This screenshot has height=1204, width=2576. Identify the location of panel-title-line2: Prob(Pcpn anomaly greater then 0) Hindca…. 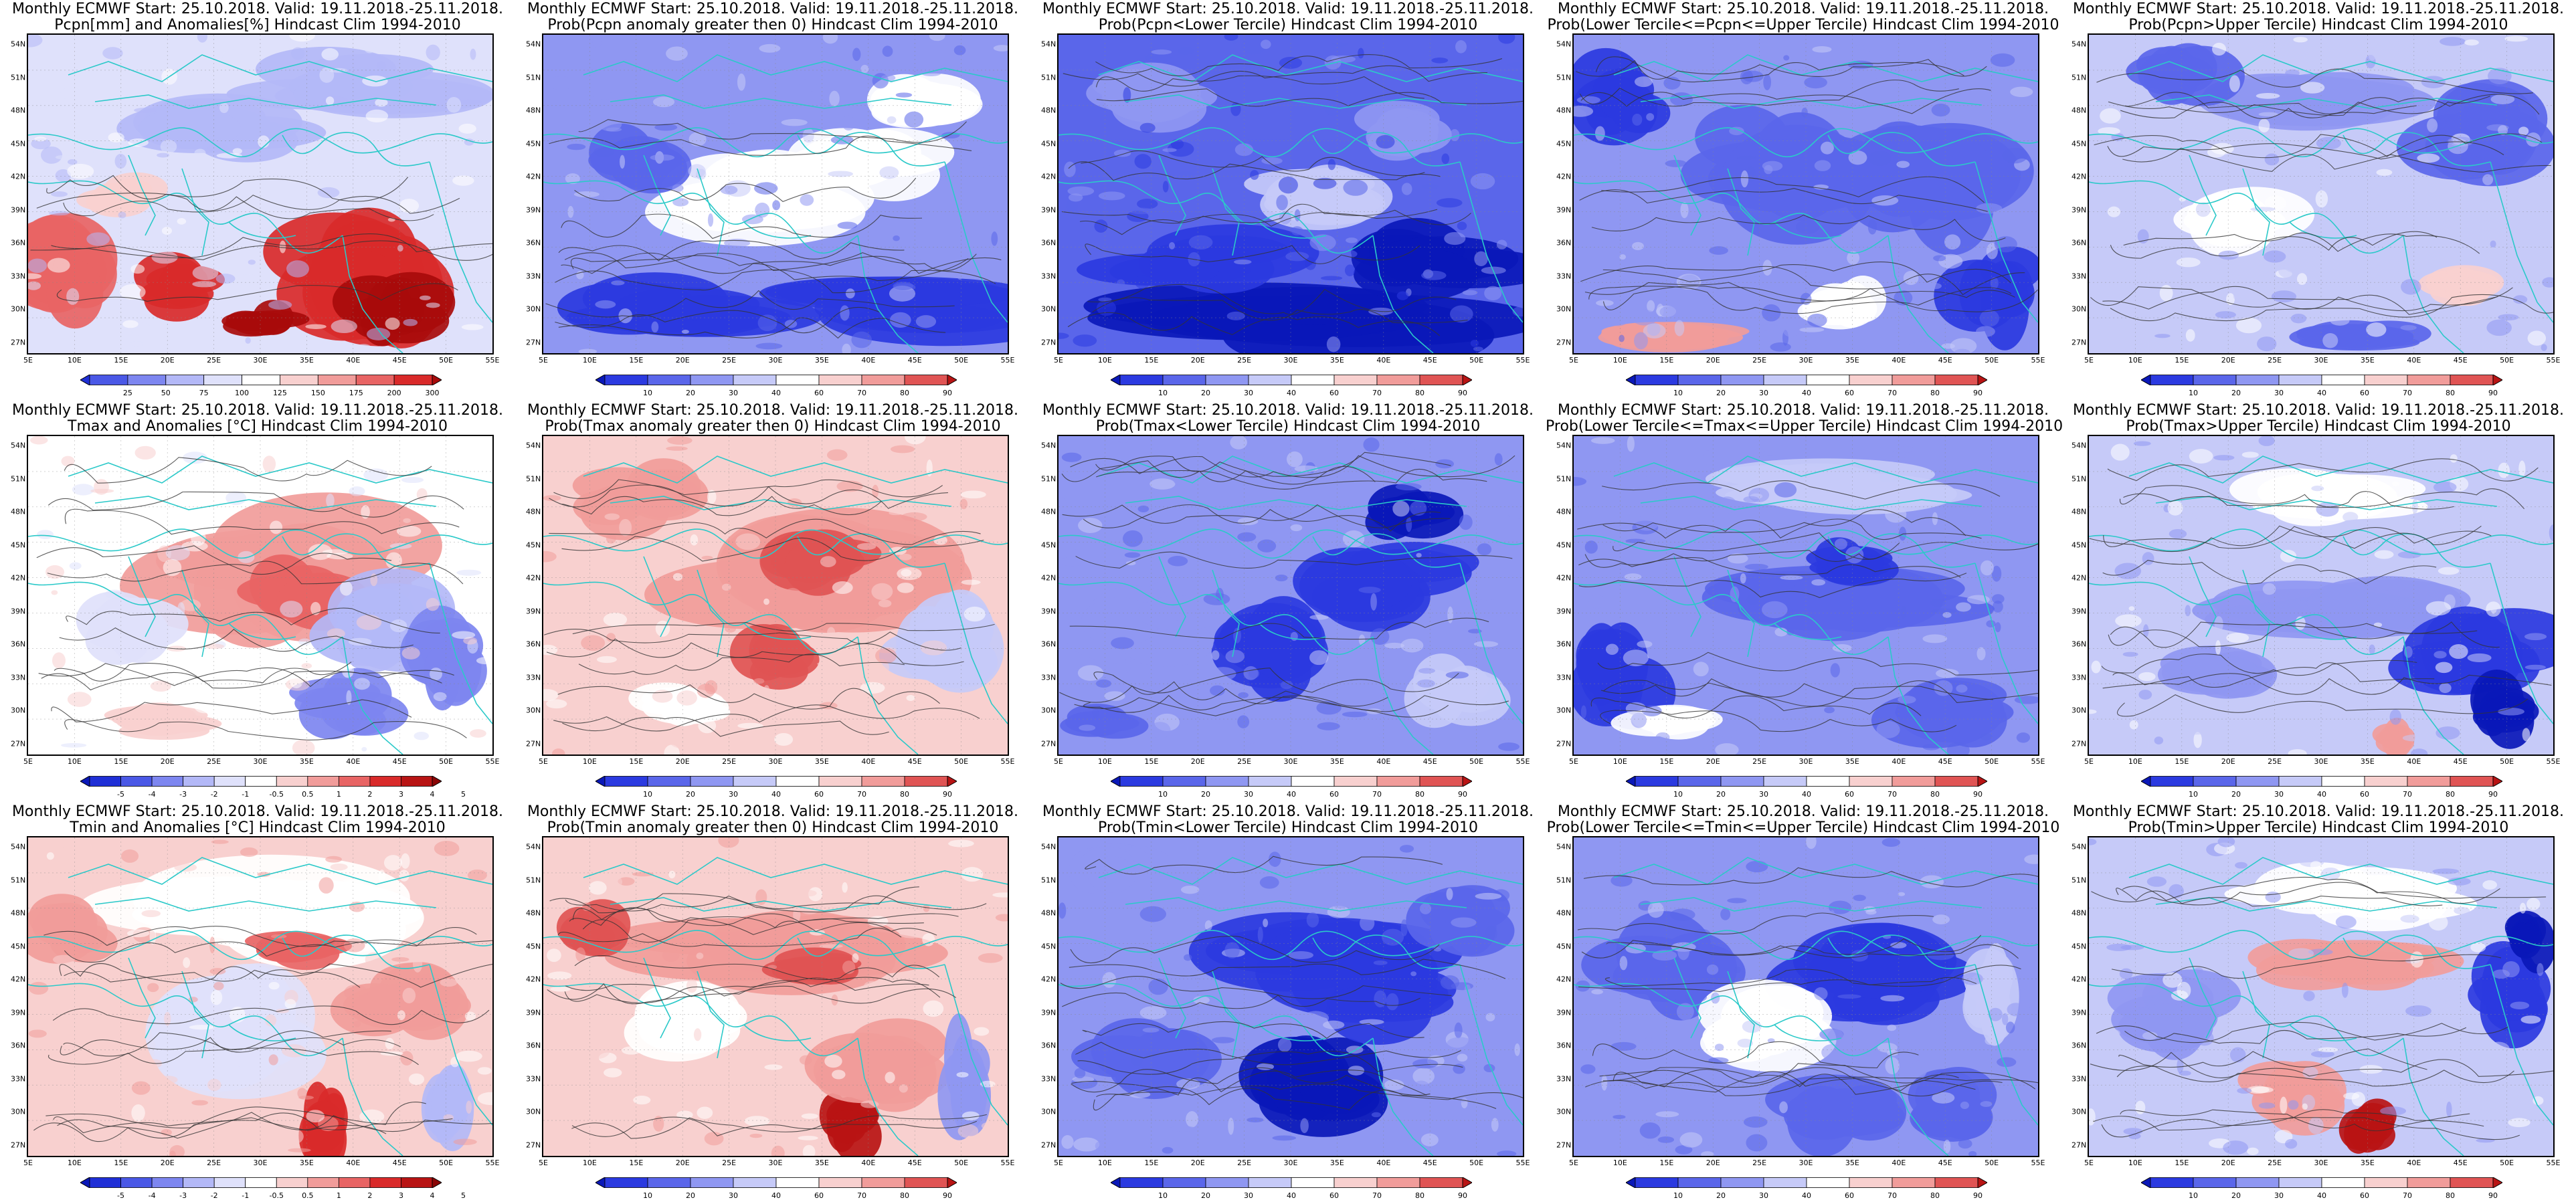
(773, 25).